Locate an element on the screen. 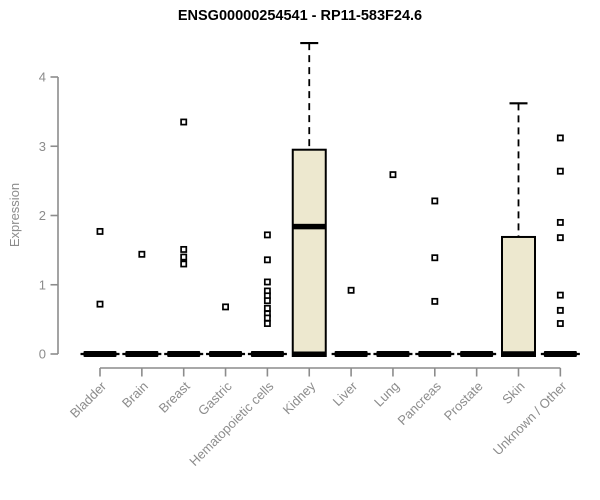  box-group-hematopoietic-cells is located at coordinates (267, 294).